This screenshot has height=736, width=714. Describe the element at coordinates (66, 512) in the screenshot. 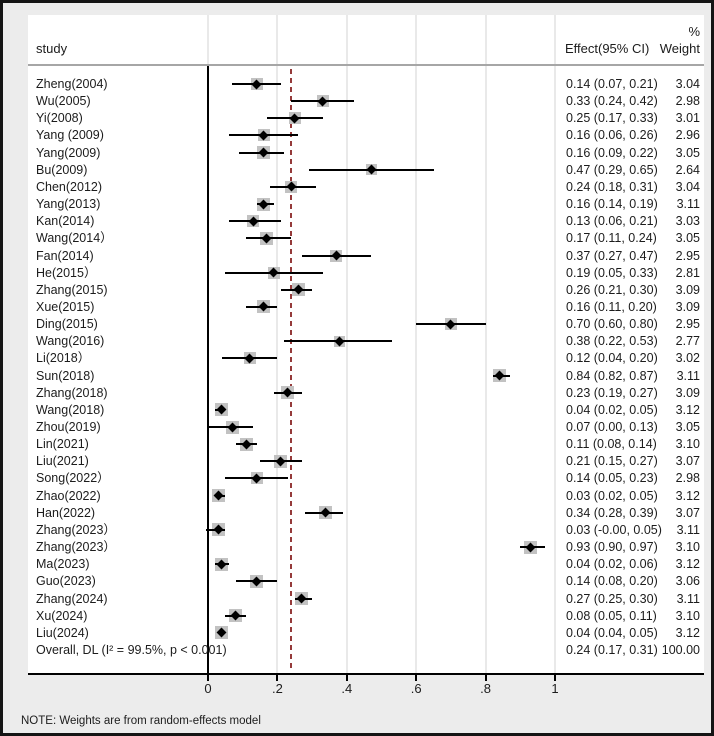

I see `study-label: Han(2022)` at that location.